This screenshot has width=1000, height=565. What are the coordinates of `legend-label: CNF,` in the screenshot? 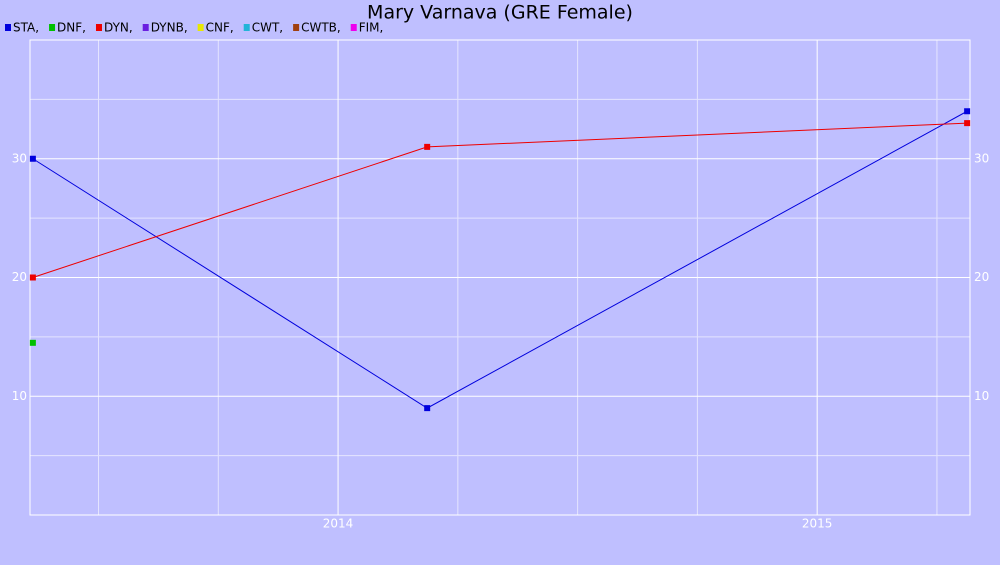 It's located at (220, 28).